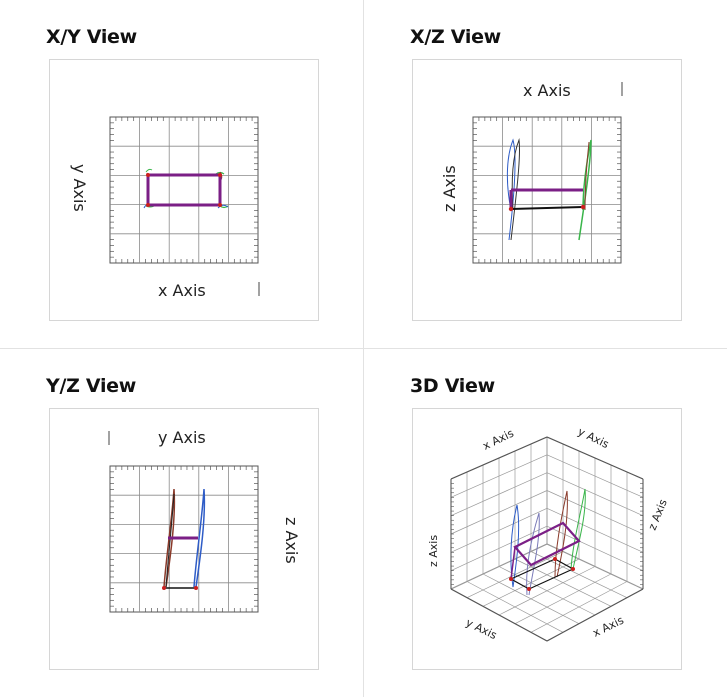  I want to click on xy-grid, so click(184, 190).